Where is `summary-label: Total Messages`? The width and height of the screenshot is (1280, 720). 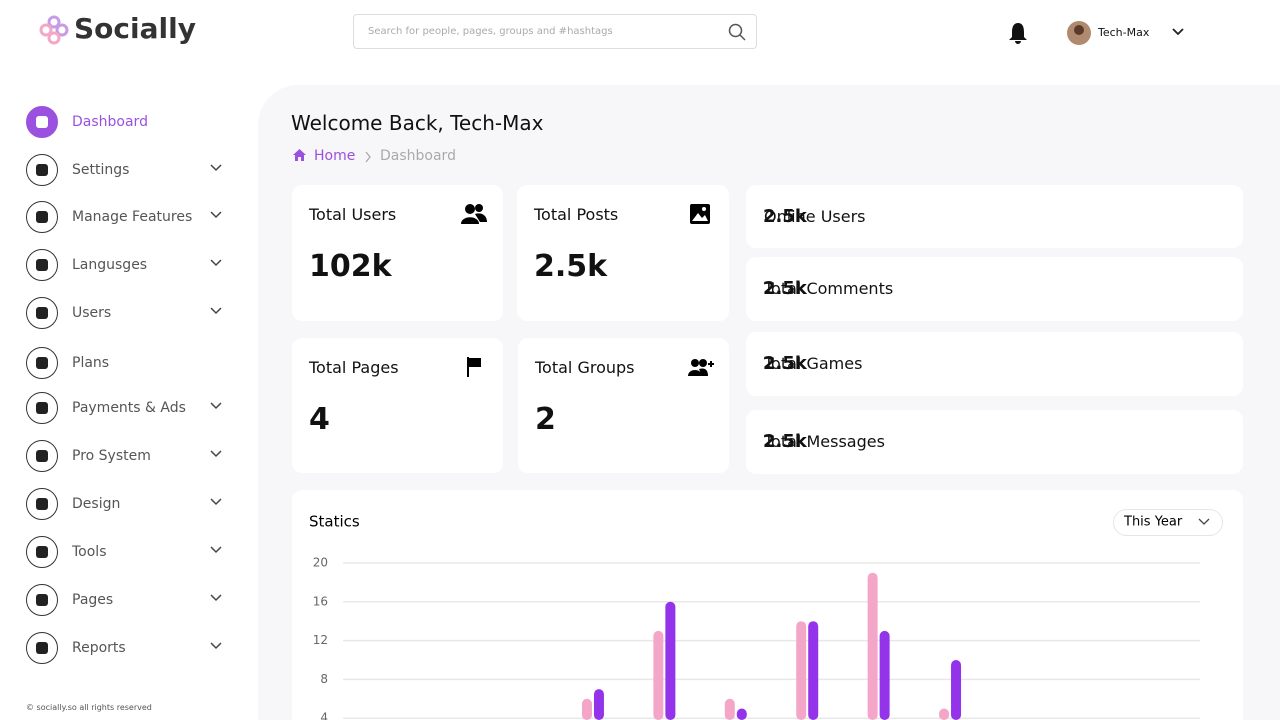
summary-label: Total Messages is located at coordinates (824, 441).